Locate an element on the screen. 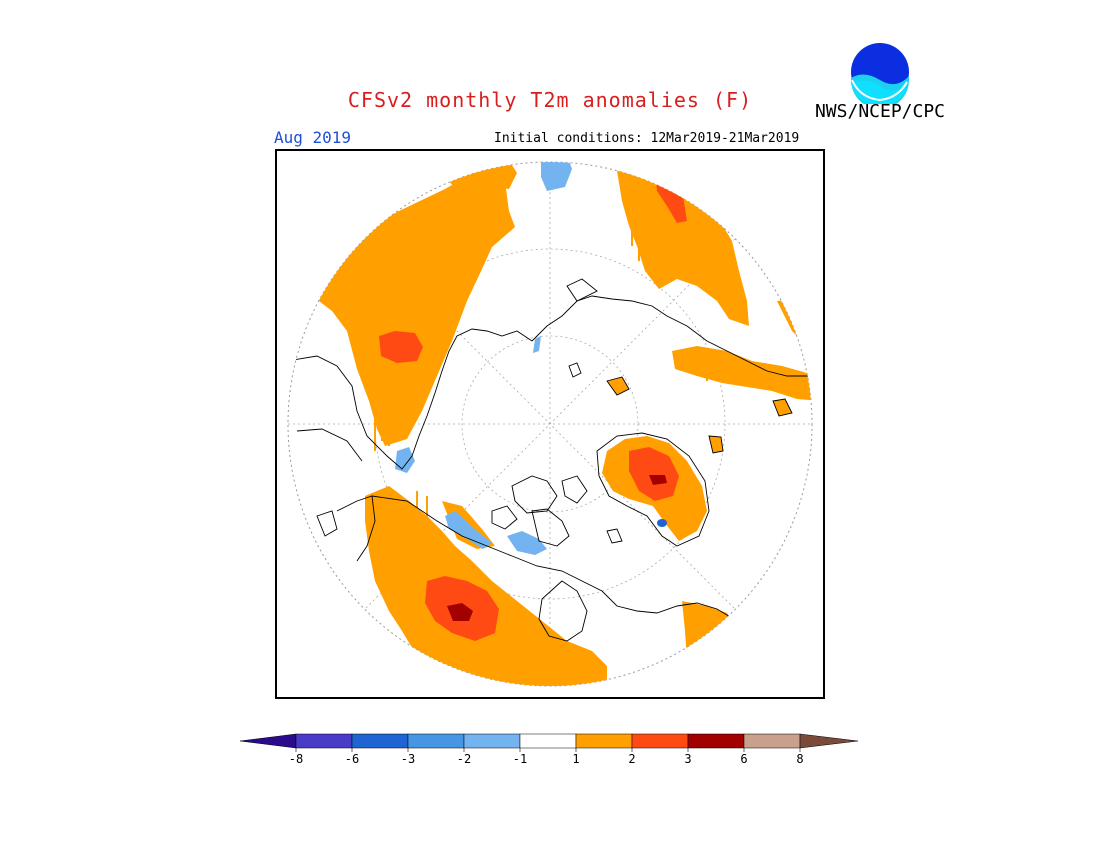 This screenshot has width=1100, height=850. legend-tick-label: -2 is located at coordinates (464, 759).